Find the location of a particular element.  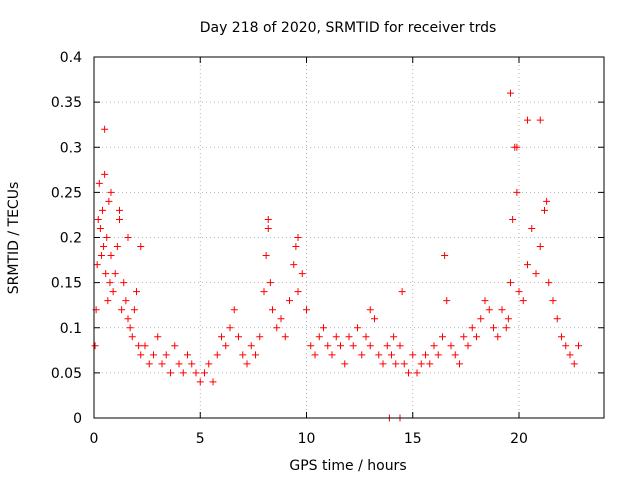

x-tick-label: 5 is located at coordinates (200, 439).